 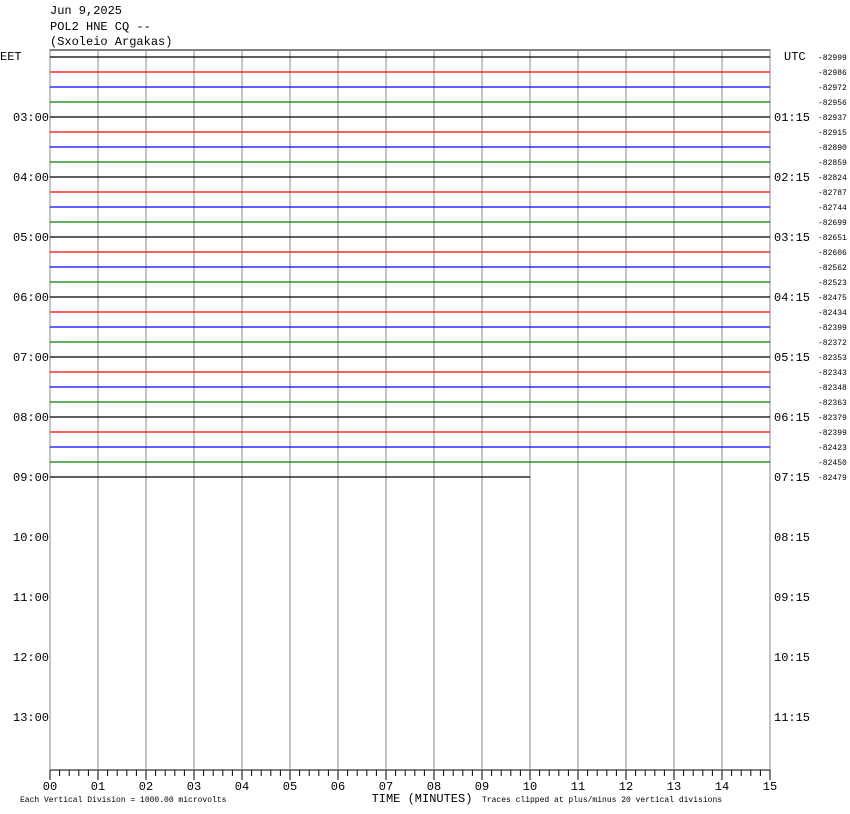 What do you see at coordinates (86, 11) in the screenshot?
I see `date: Jun 9,2025` at bounding box center [86, 11].